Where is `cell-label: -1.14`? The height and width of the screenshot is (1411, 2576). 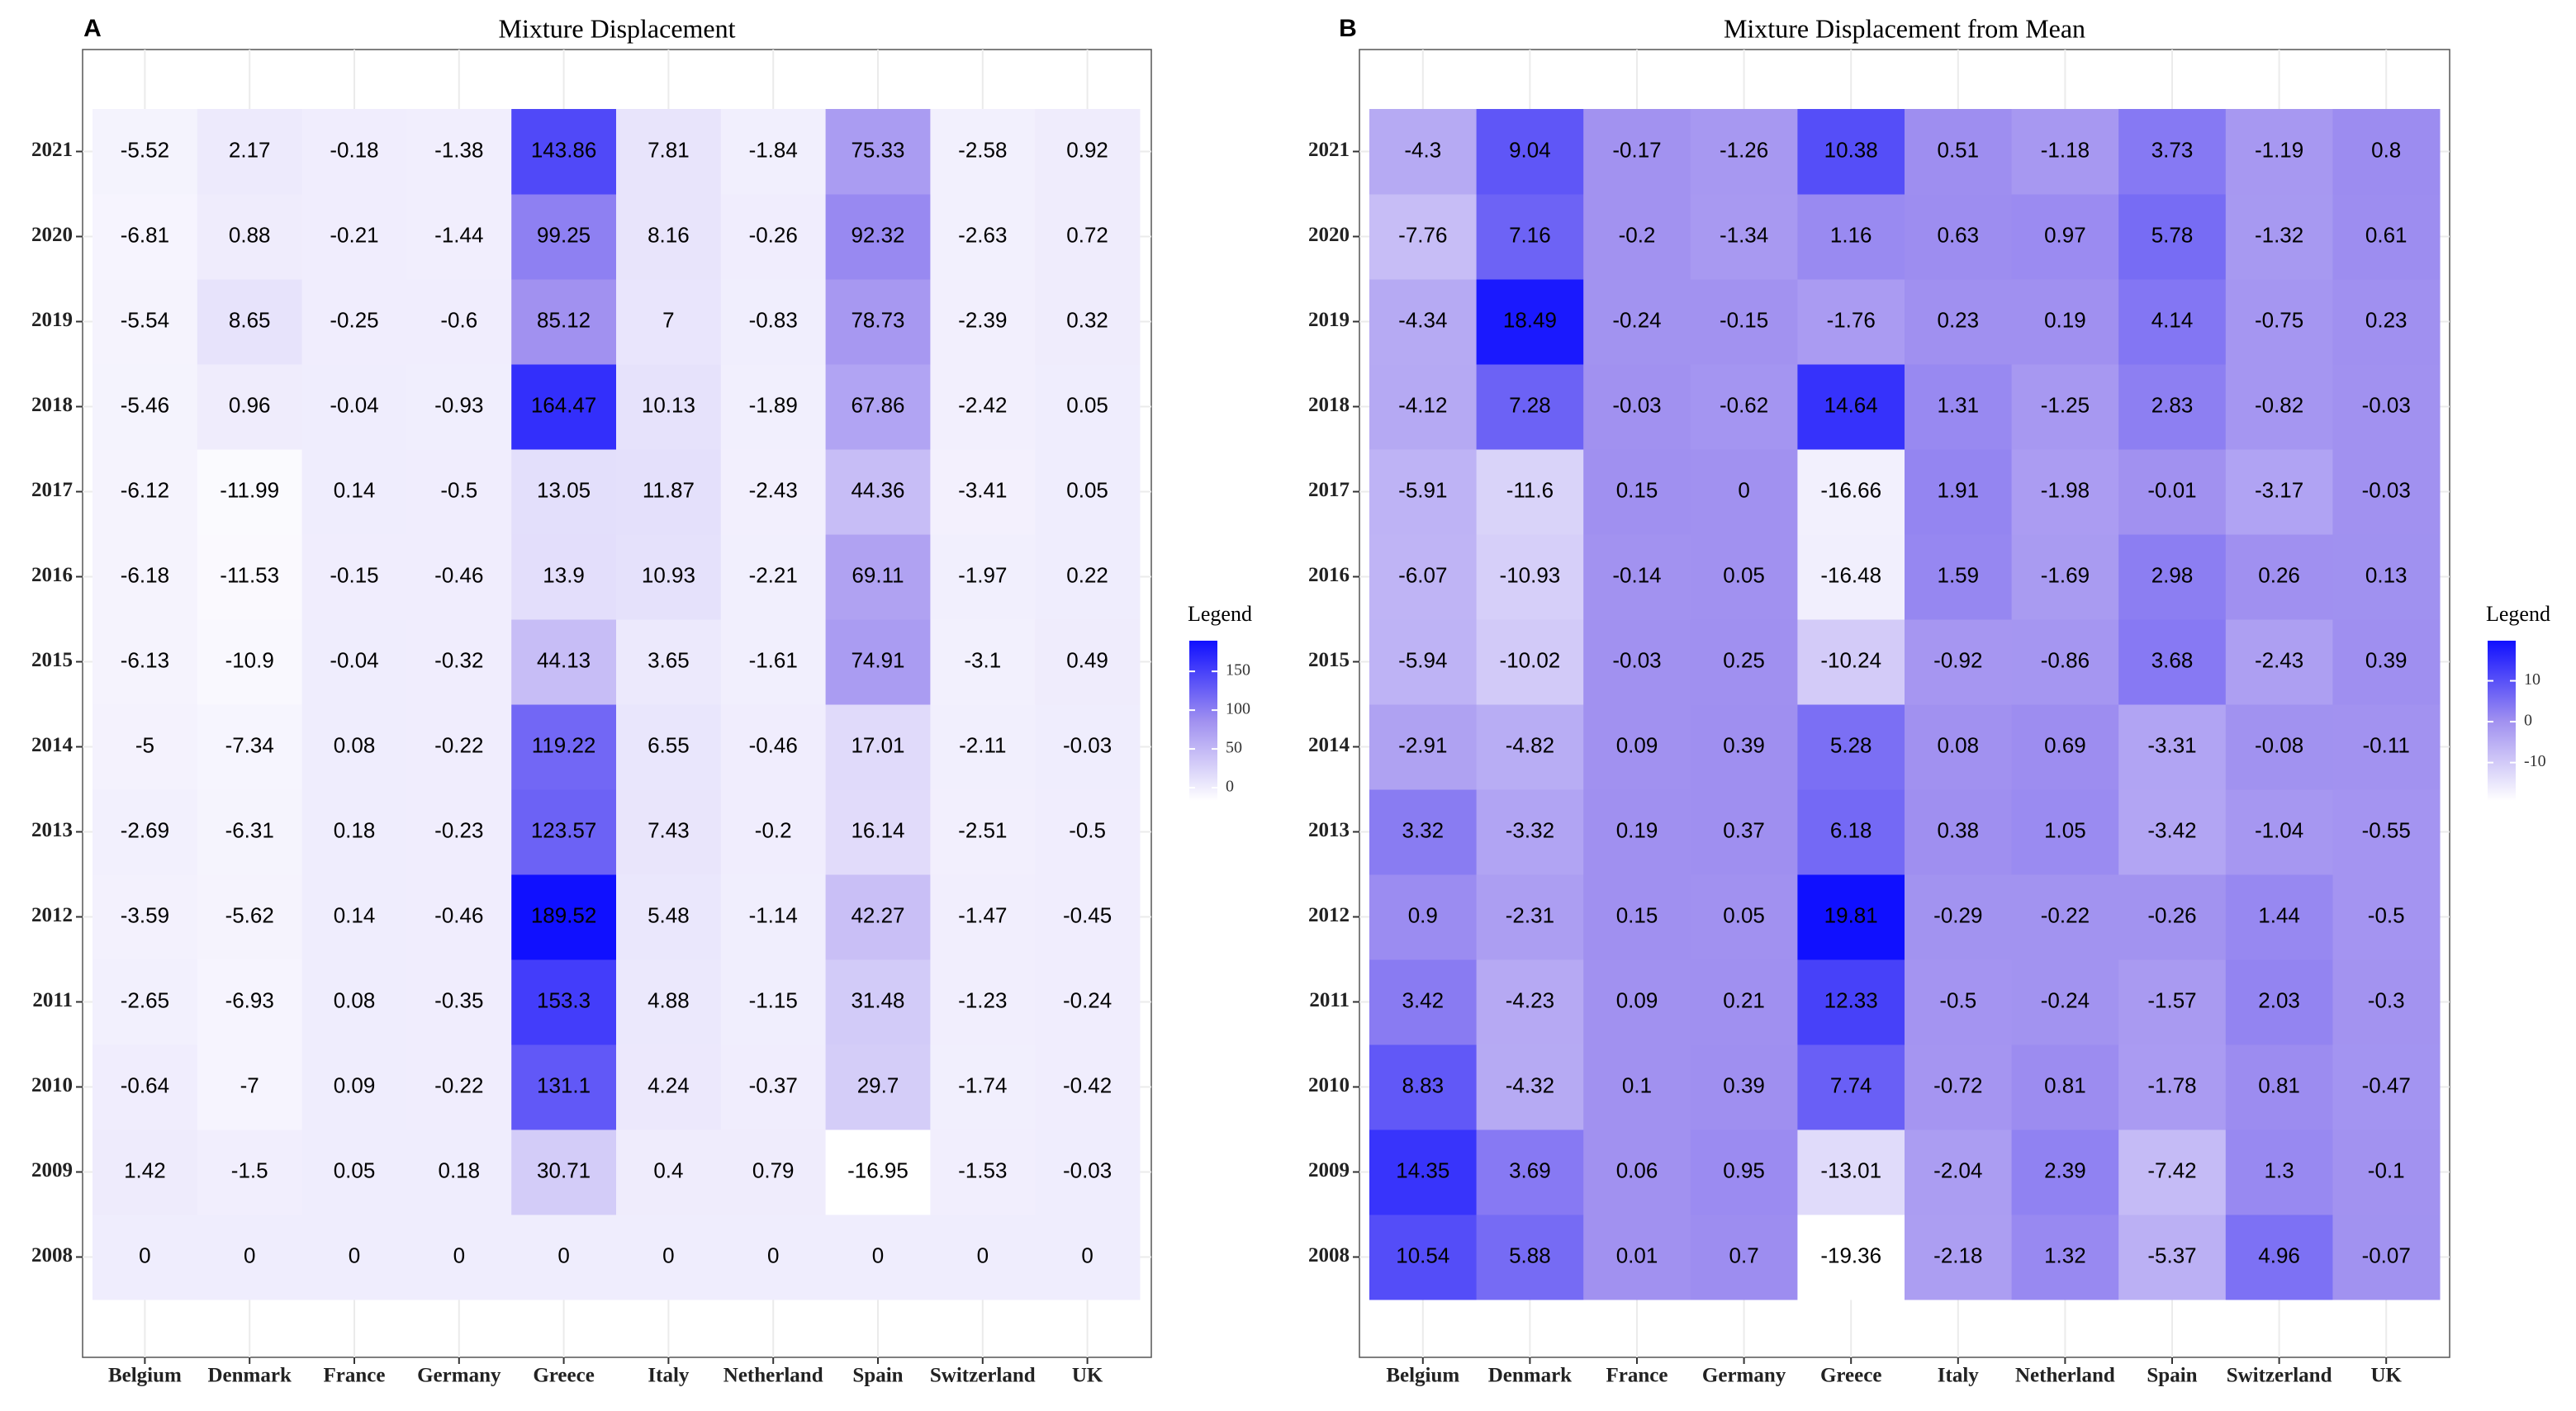
cell-label: -1.14 is located at coordinates (773, 914).